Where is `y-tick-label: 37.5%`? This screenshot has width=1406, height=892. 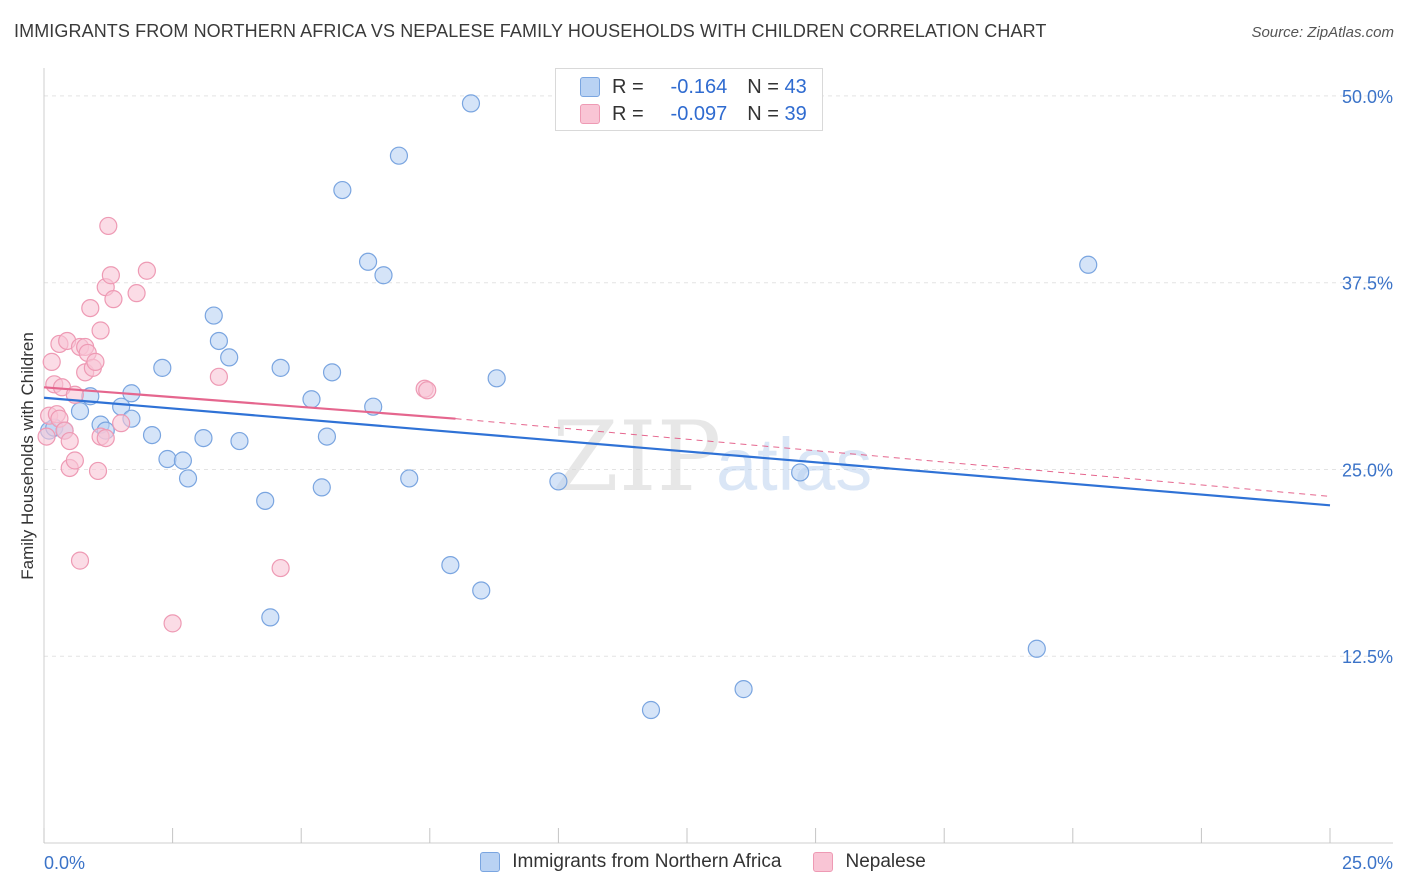
y-tick-label: 37.5% is located at coordinates (1367, 284).